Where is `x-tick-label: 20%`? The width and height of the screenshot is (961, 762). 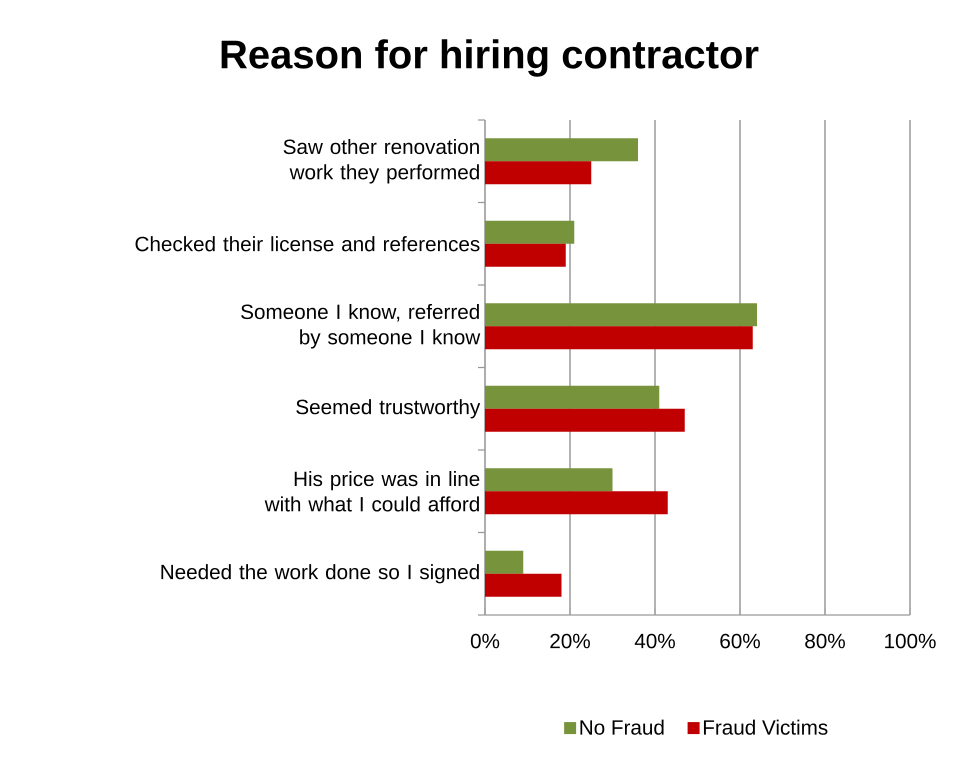
x-tick-label: 20% is located at coordinates (570, 641).